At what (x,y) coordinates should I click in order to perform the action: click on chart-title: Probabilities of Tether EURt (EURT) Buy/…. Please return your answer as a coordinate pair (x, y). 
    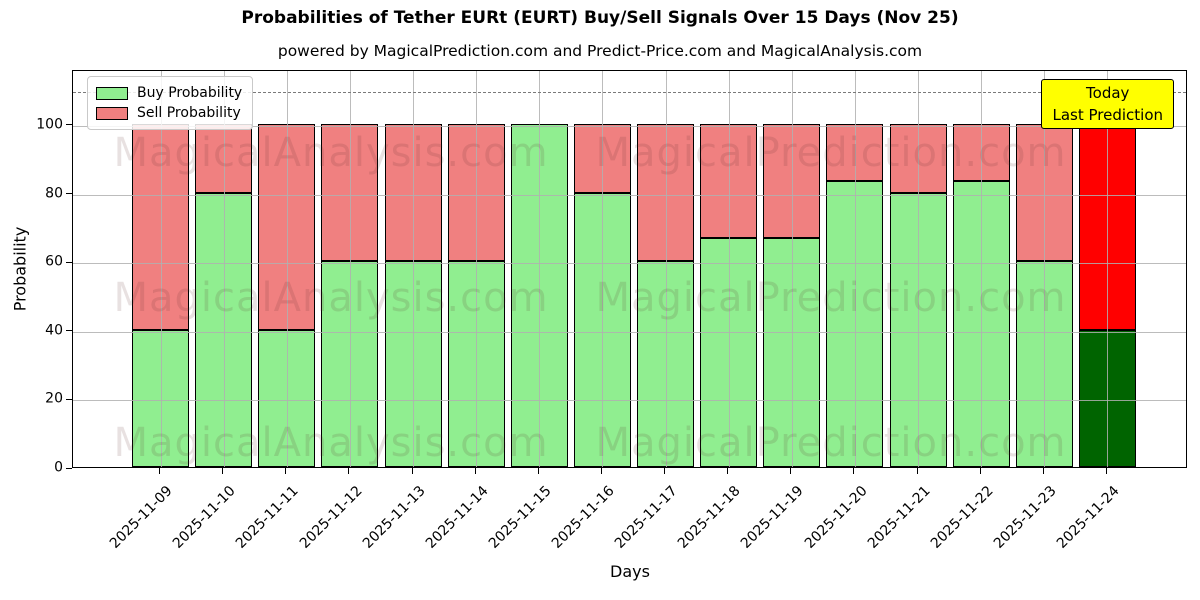
    Looking at the image, I should click on (600, 18).